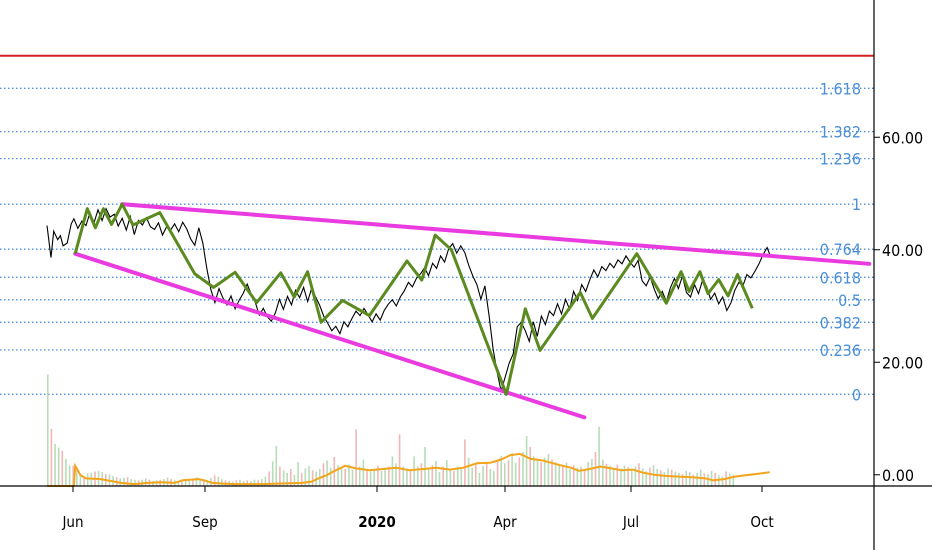 This screenshot has width=932, height=550. What do you see at coordinates (849, 300) in the screenshot?
I see `fib-level-label: 0.5` at bounding box center [849, 300].